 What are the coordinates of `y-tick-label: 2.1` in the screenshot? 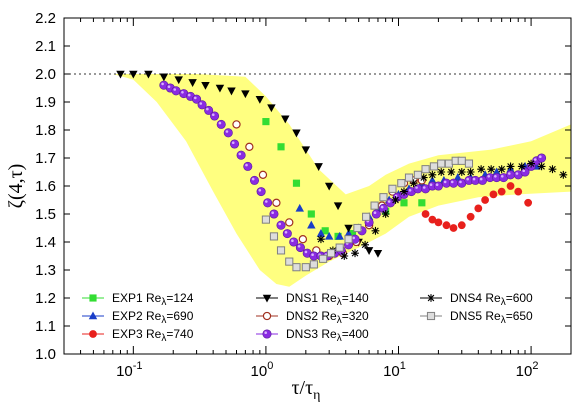 It's located at (45, 46).